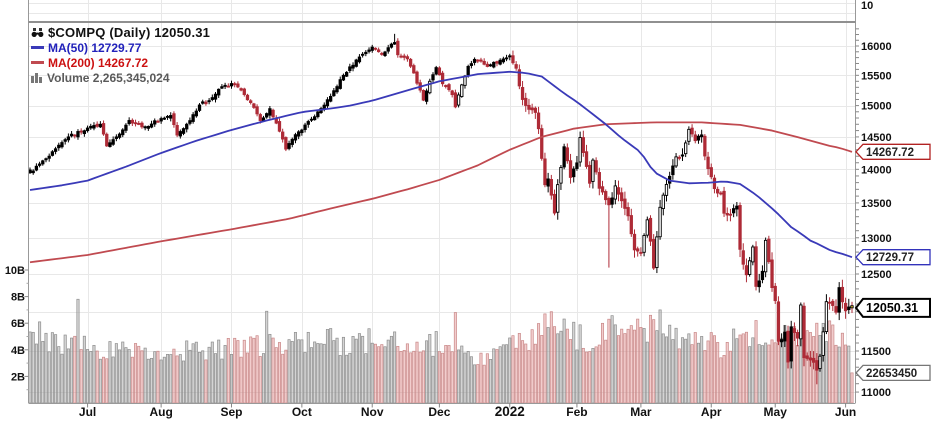  I want to click on svg-text: Apr, so click(711, 412).